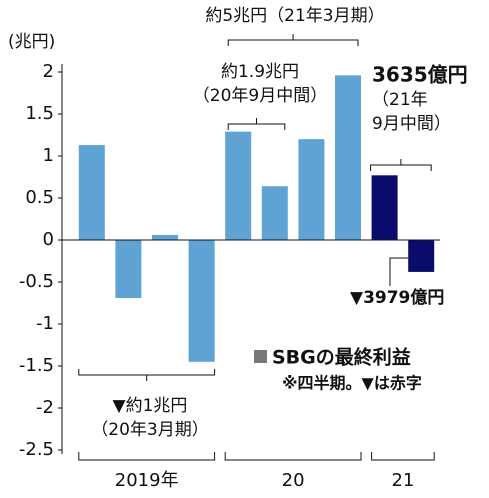 The image size is (489, 498). Describe the element at coordinates (147, 480) in the screenshot. I see `group-label: 2019年` at that location.